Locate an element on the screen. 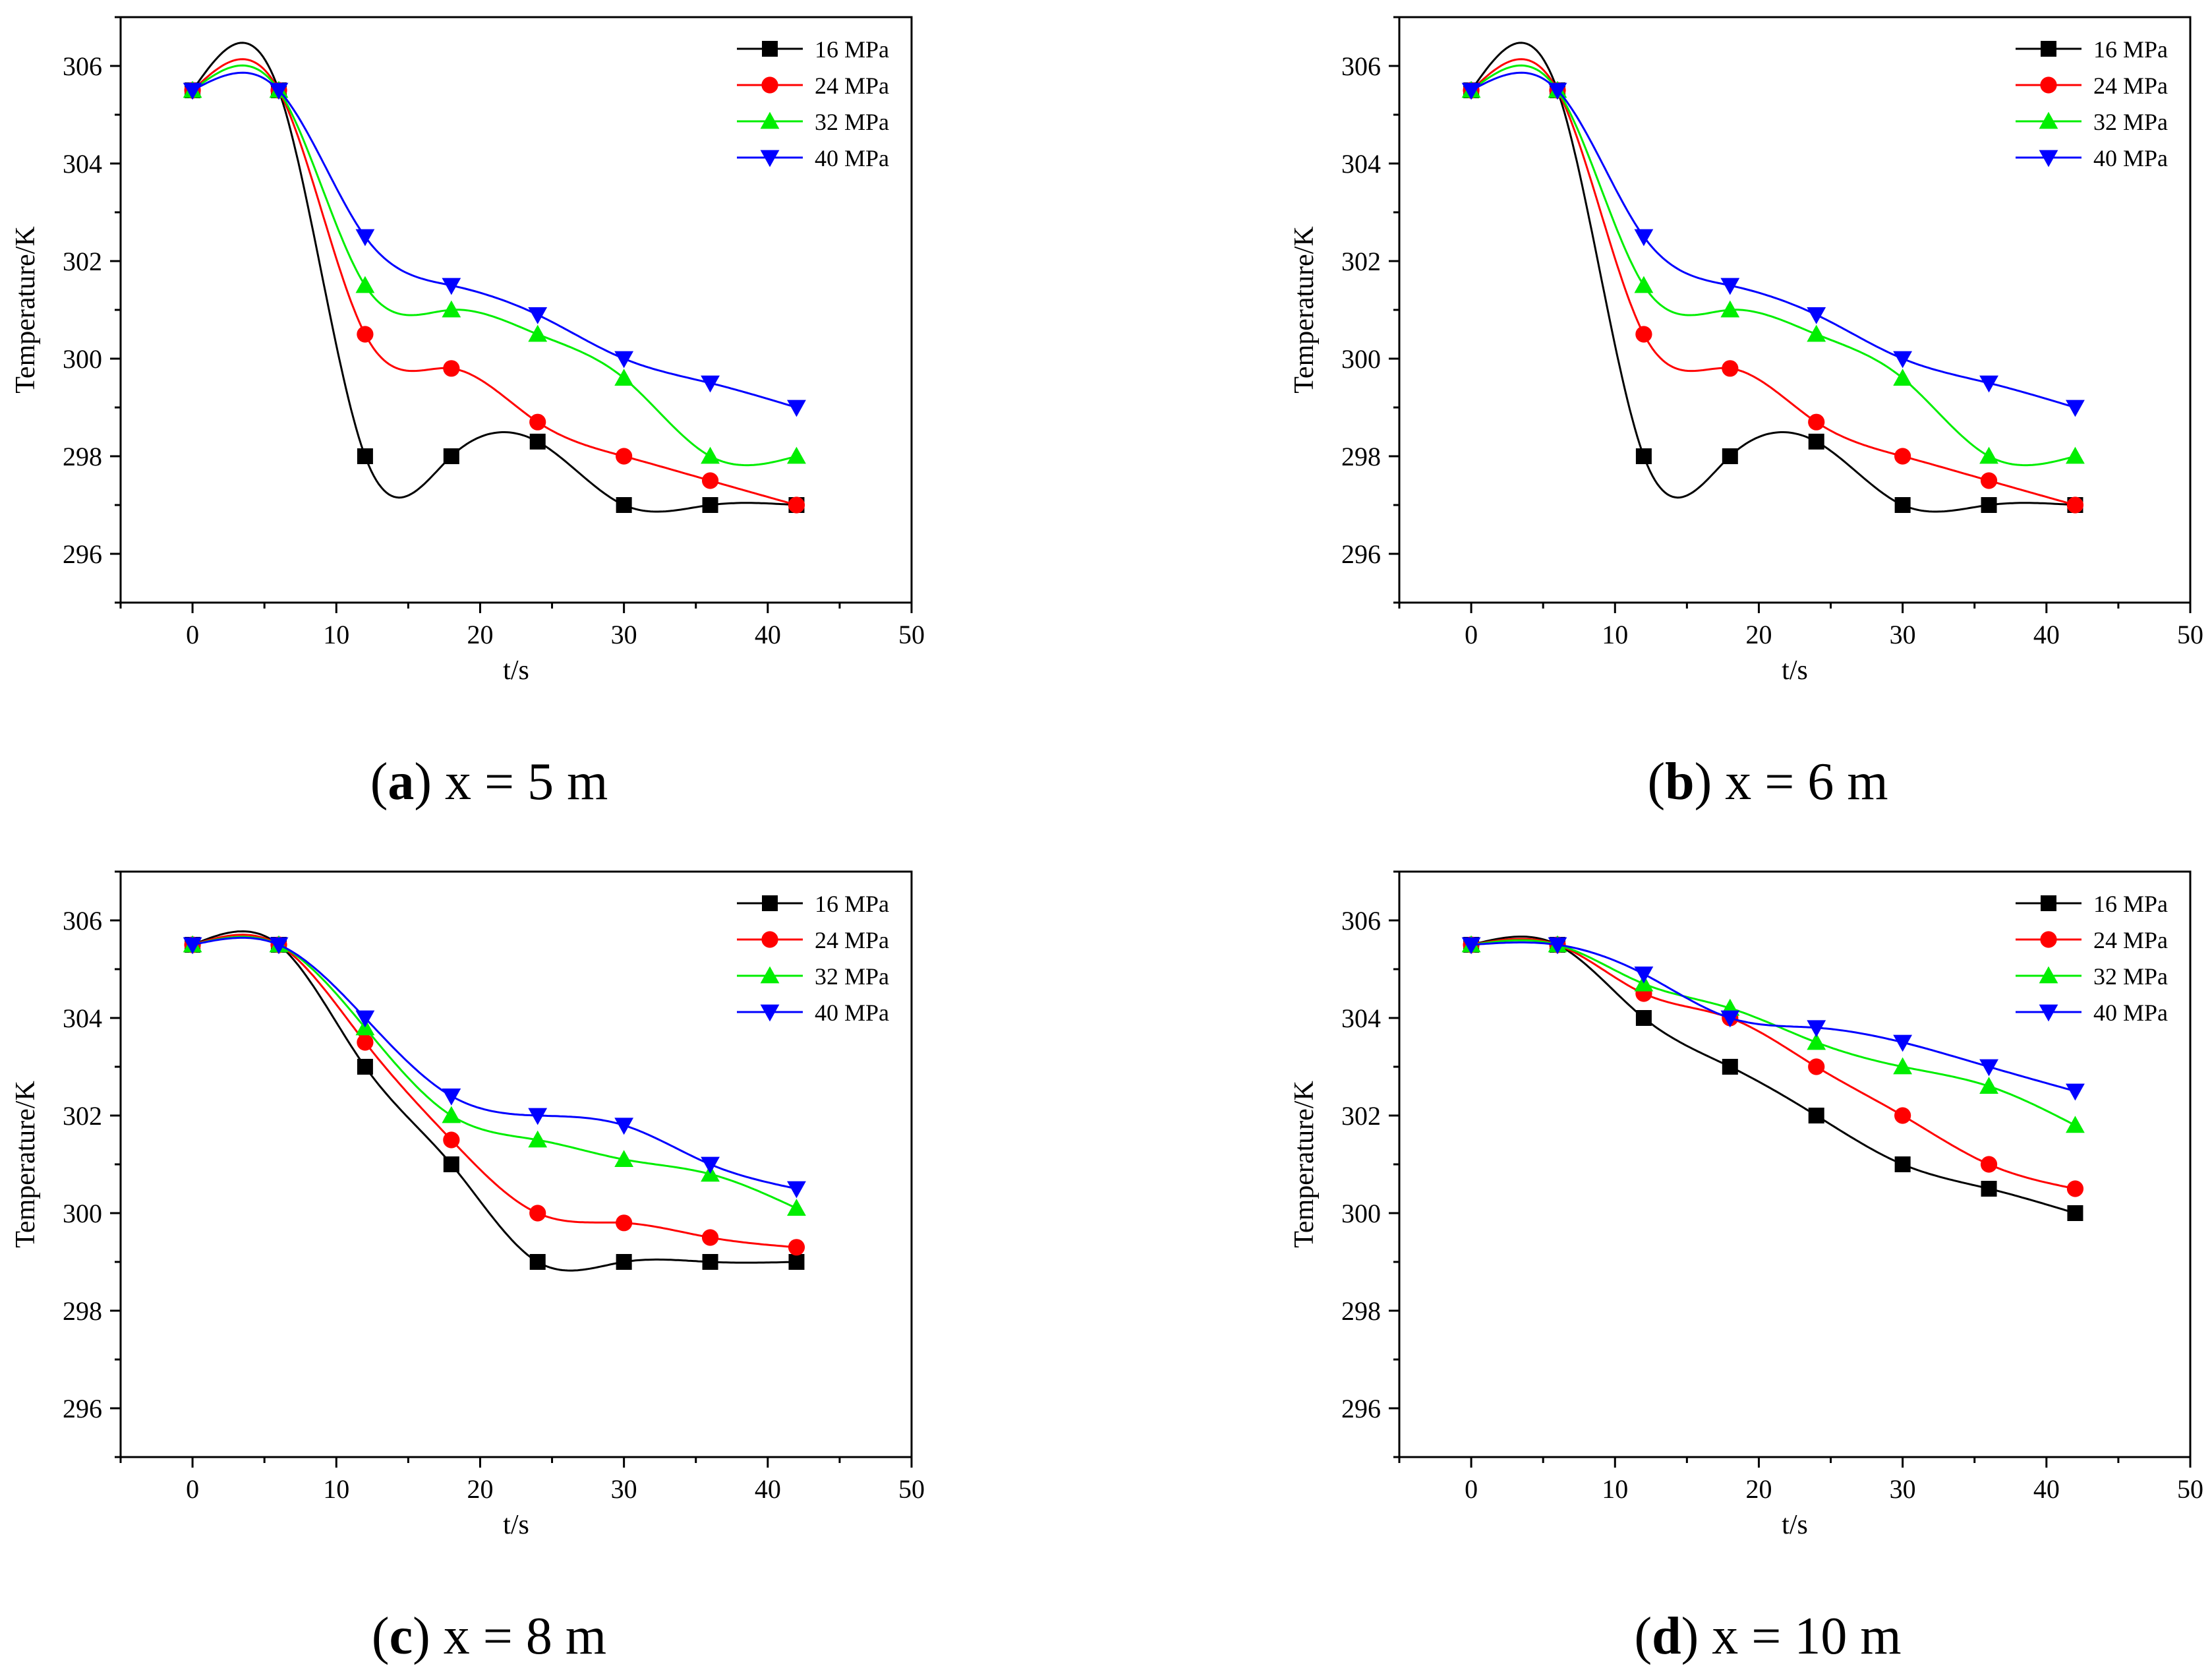  x-tick-label: 20 is located at coordinates (1759, 1489).